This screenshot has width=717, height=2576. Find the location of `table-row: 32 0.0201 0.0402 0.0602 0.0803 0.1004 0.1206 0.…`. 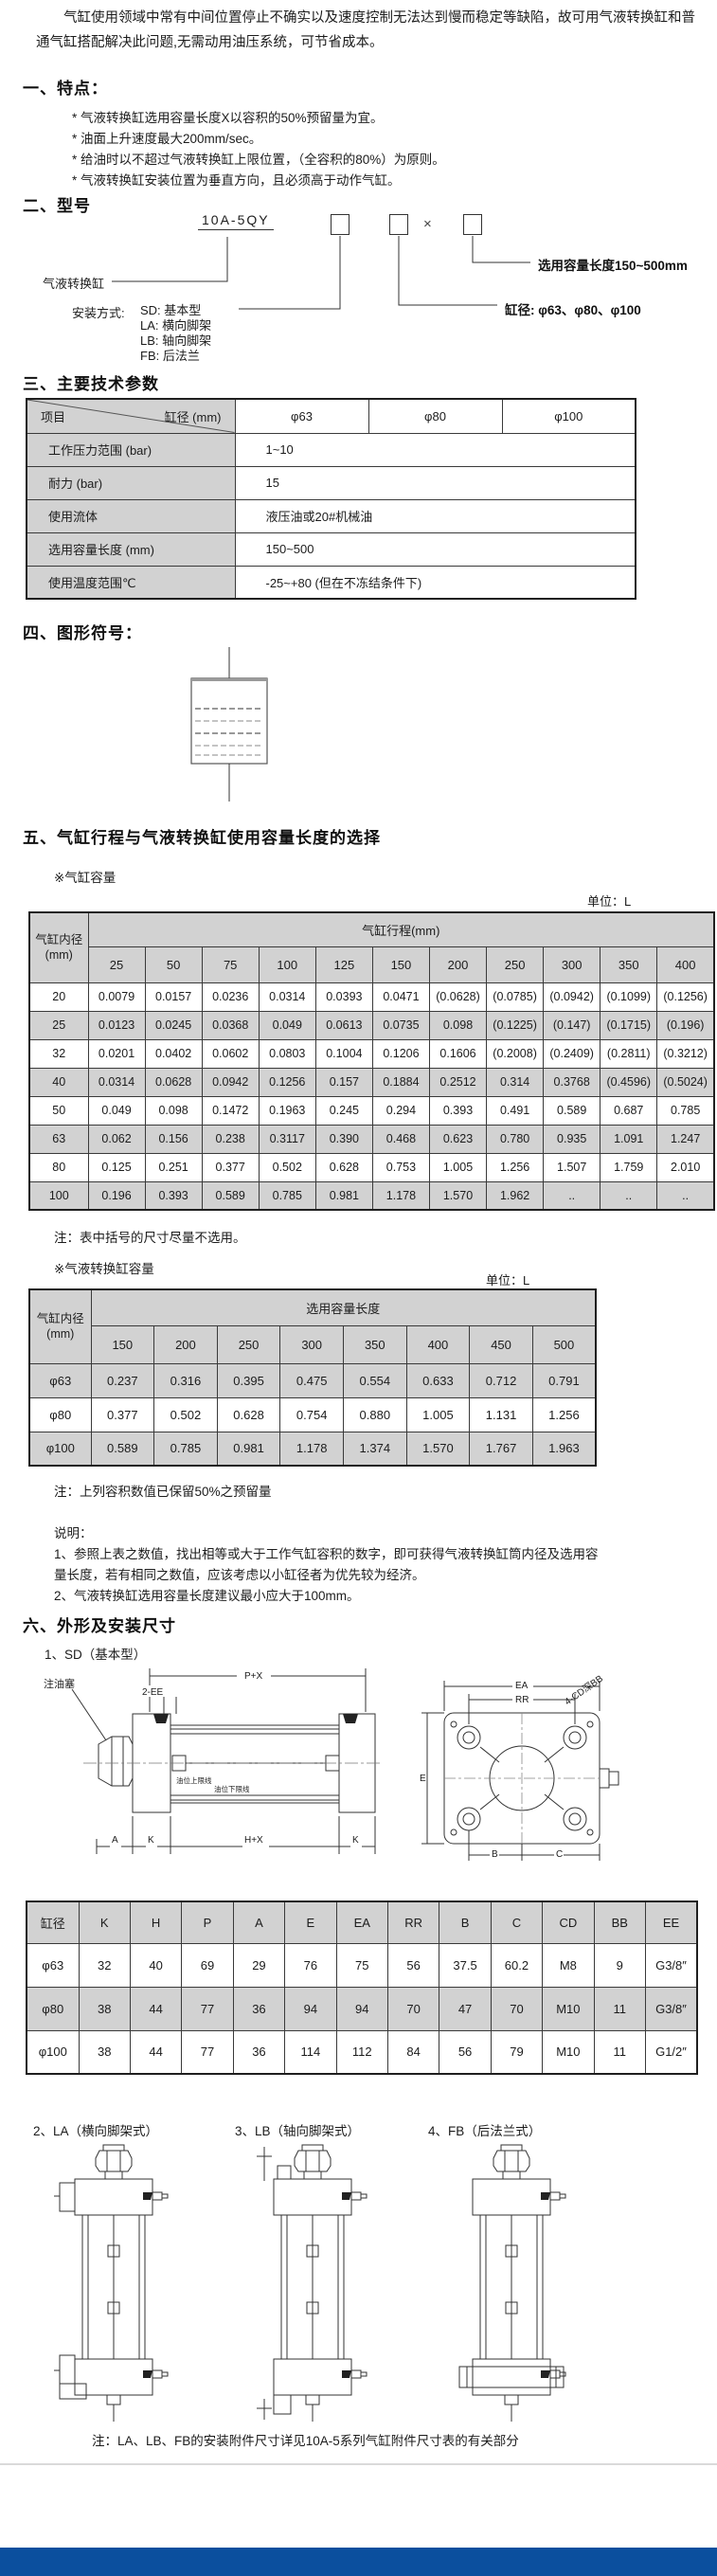

table-row: 32 0.0201 0.0402 0.0602 0.0803 0.1004 0.1206 0.… is located at coordinates (371, 1053).